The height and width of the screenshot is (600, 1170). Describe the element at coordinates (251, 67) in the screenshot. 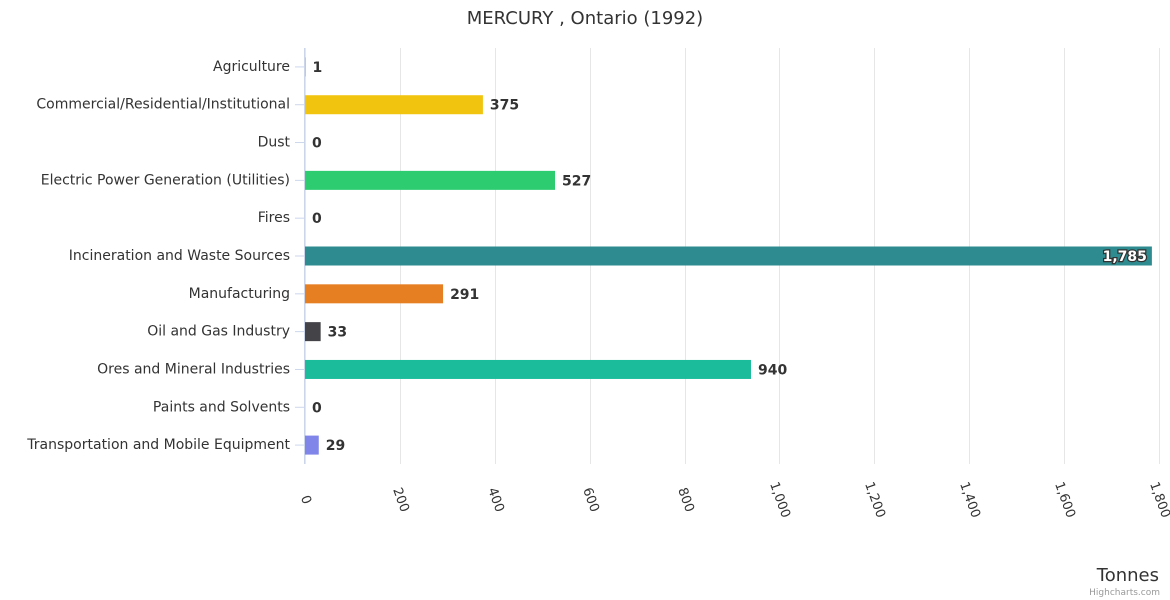

I see `category-label: Agriculture` at that location.